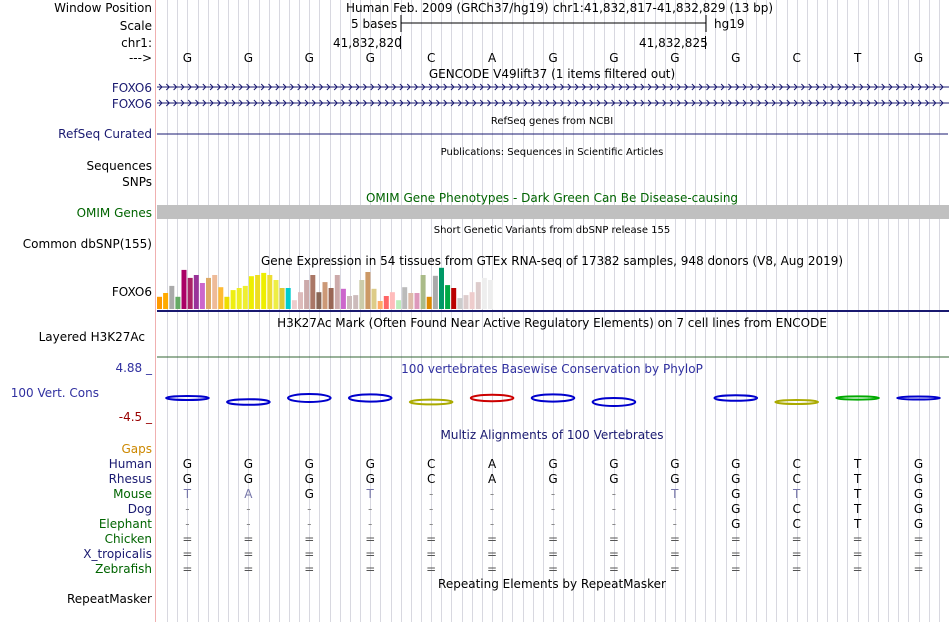  Describe the element at coordinates (117, 554) in the screenshot. I see `species-label: X_tropicalis` at that location.